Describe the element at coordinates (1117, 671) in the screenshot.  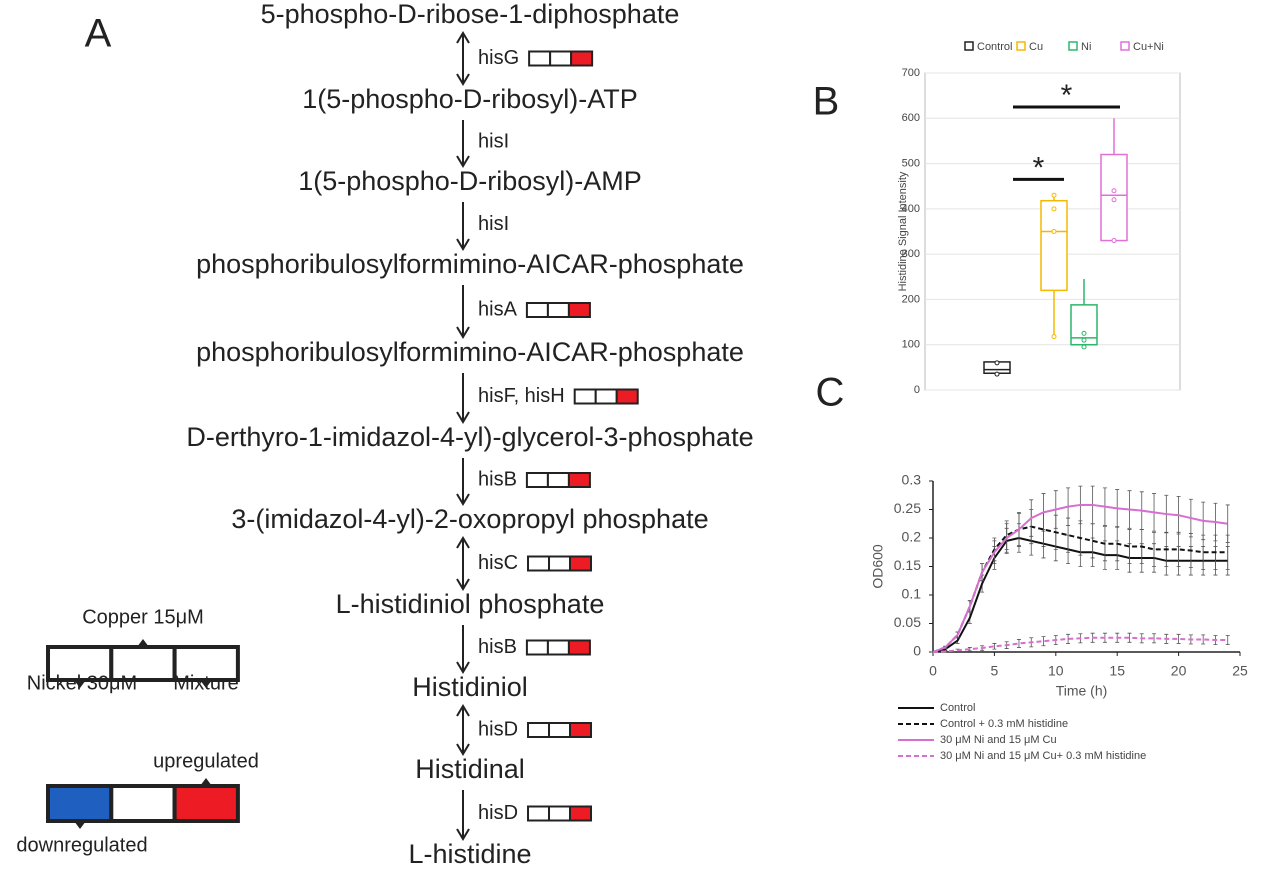
I see `x-tick-label: 15` at that location.